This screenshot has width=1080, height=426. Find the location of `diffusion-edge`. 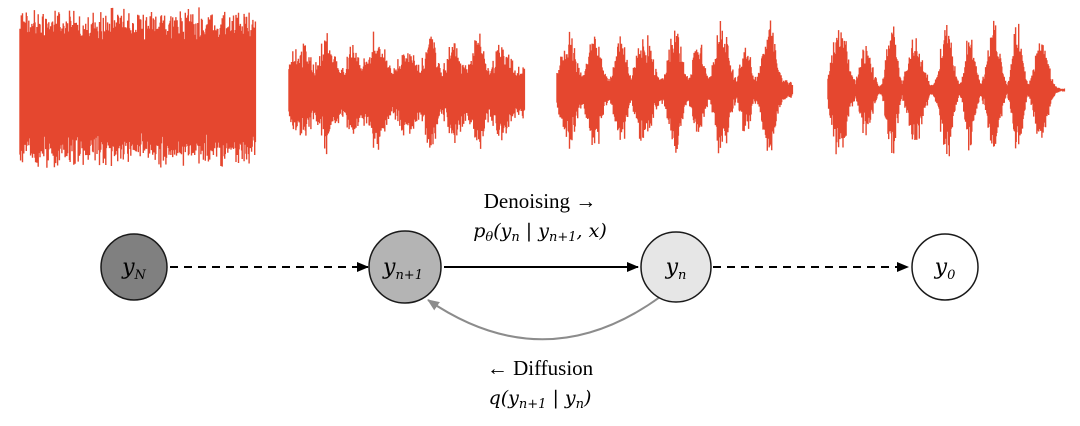

diffusion-edge is located at coordinates (544, 318).